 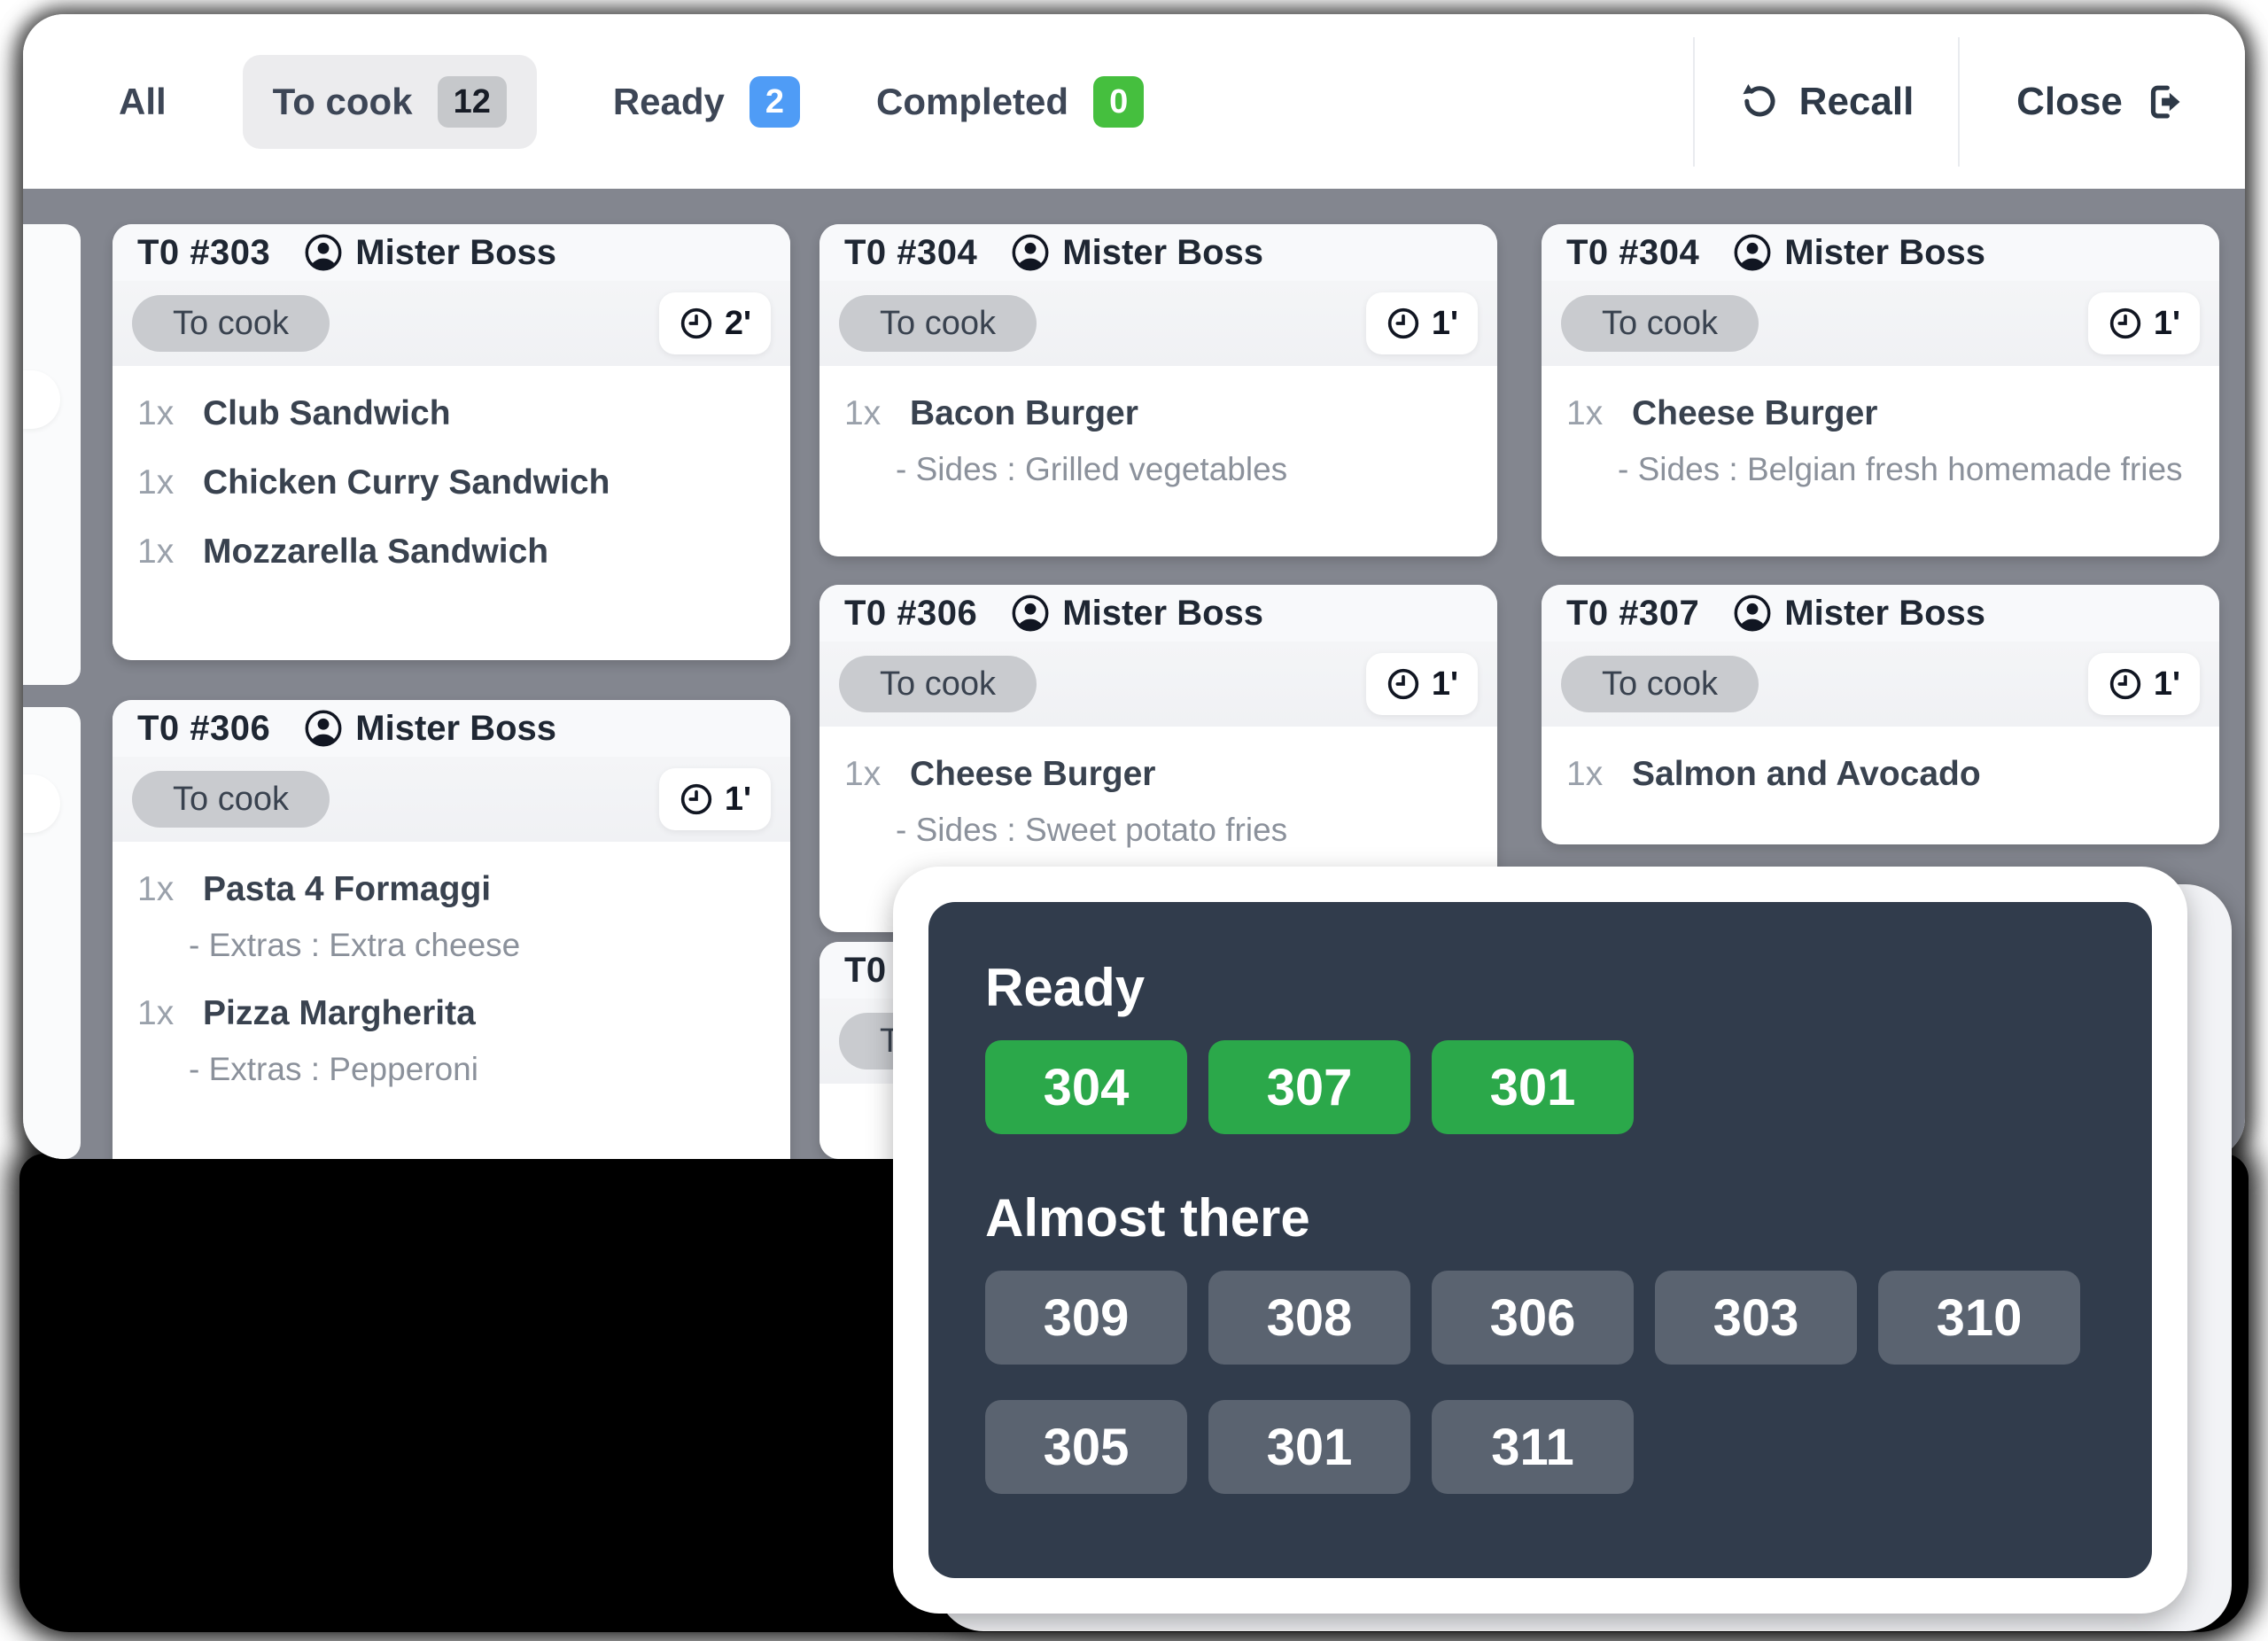 I want to click on card-header: T0 #307 Mister Boss, so click(x=1881, y=613).